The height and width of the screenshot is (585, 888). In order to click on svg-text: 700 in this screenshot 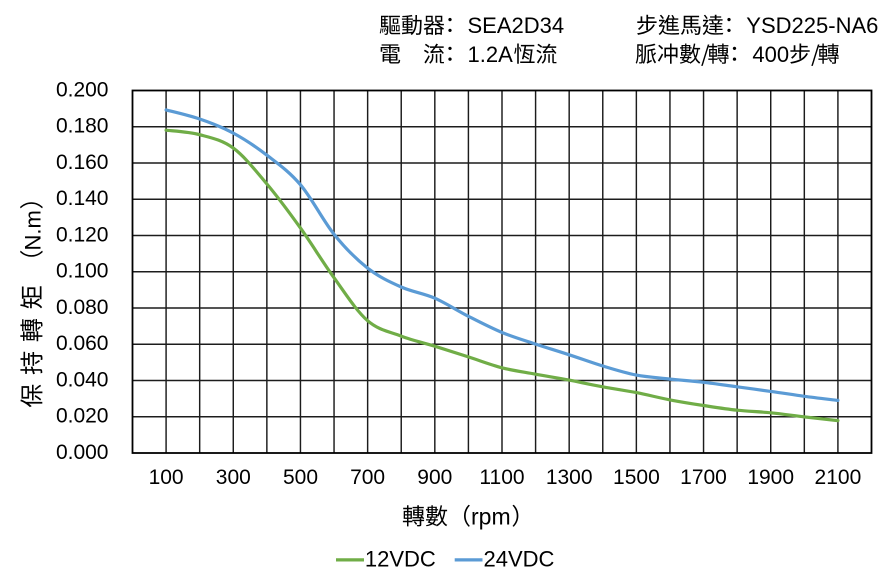, I will do `click(367, 477)`.